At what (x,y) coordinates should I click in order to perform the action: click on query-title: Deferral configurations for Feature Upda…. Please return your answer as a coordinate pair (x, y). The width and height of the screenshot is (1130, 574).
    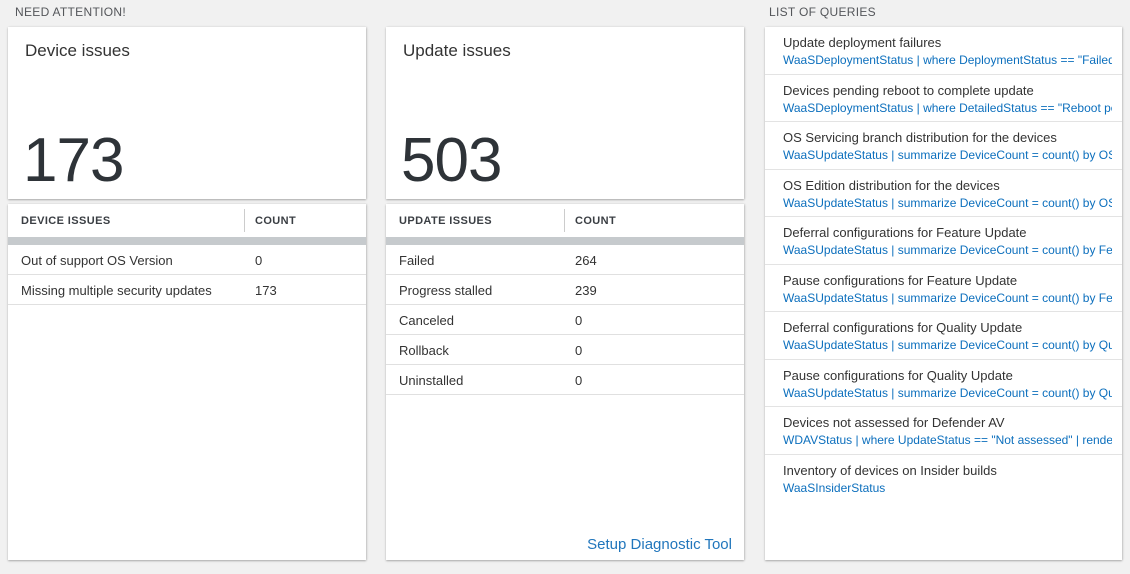
    Looking at the image, I should click on (905, 232).